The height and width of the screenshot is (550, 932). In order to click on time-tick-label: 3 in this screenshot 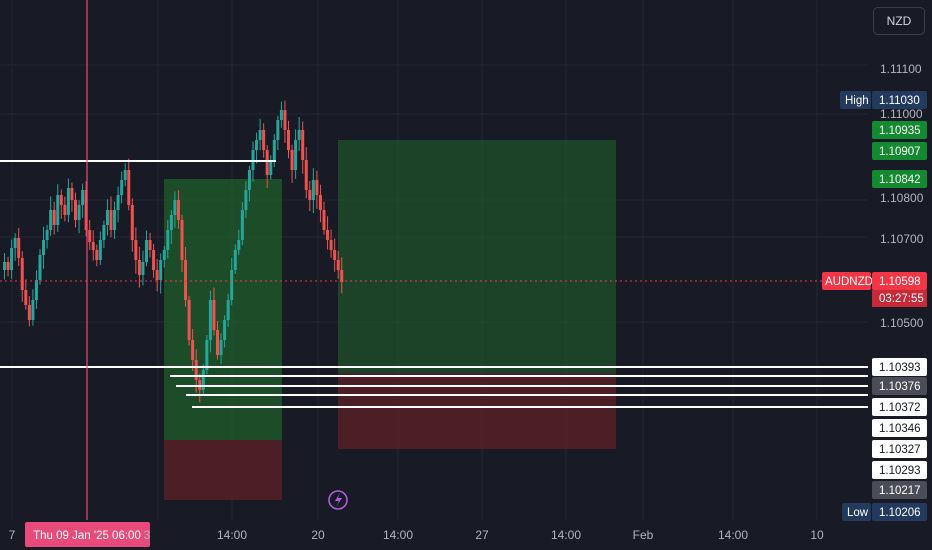, I will do `click(147, 535)`.